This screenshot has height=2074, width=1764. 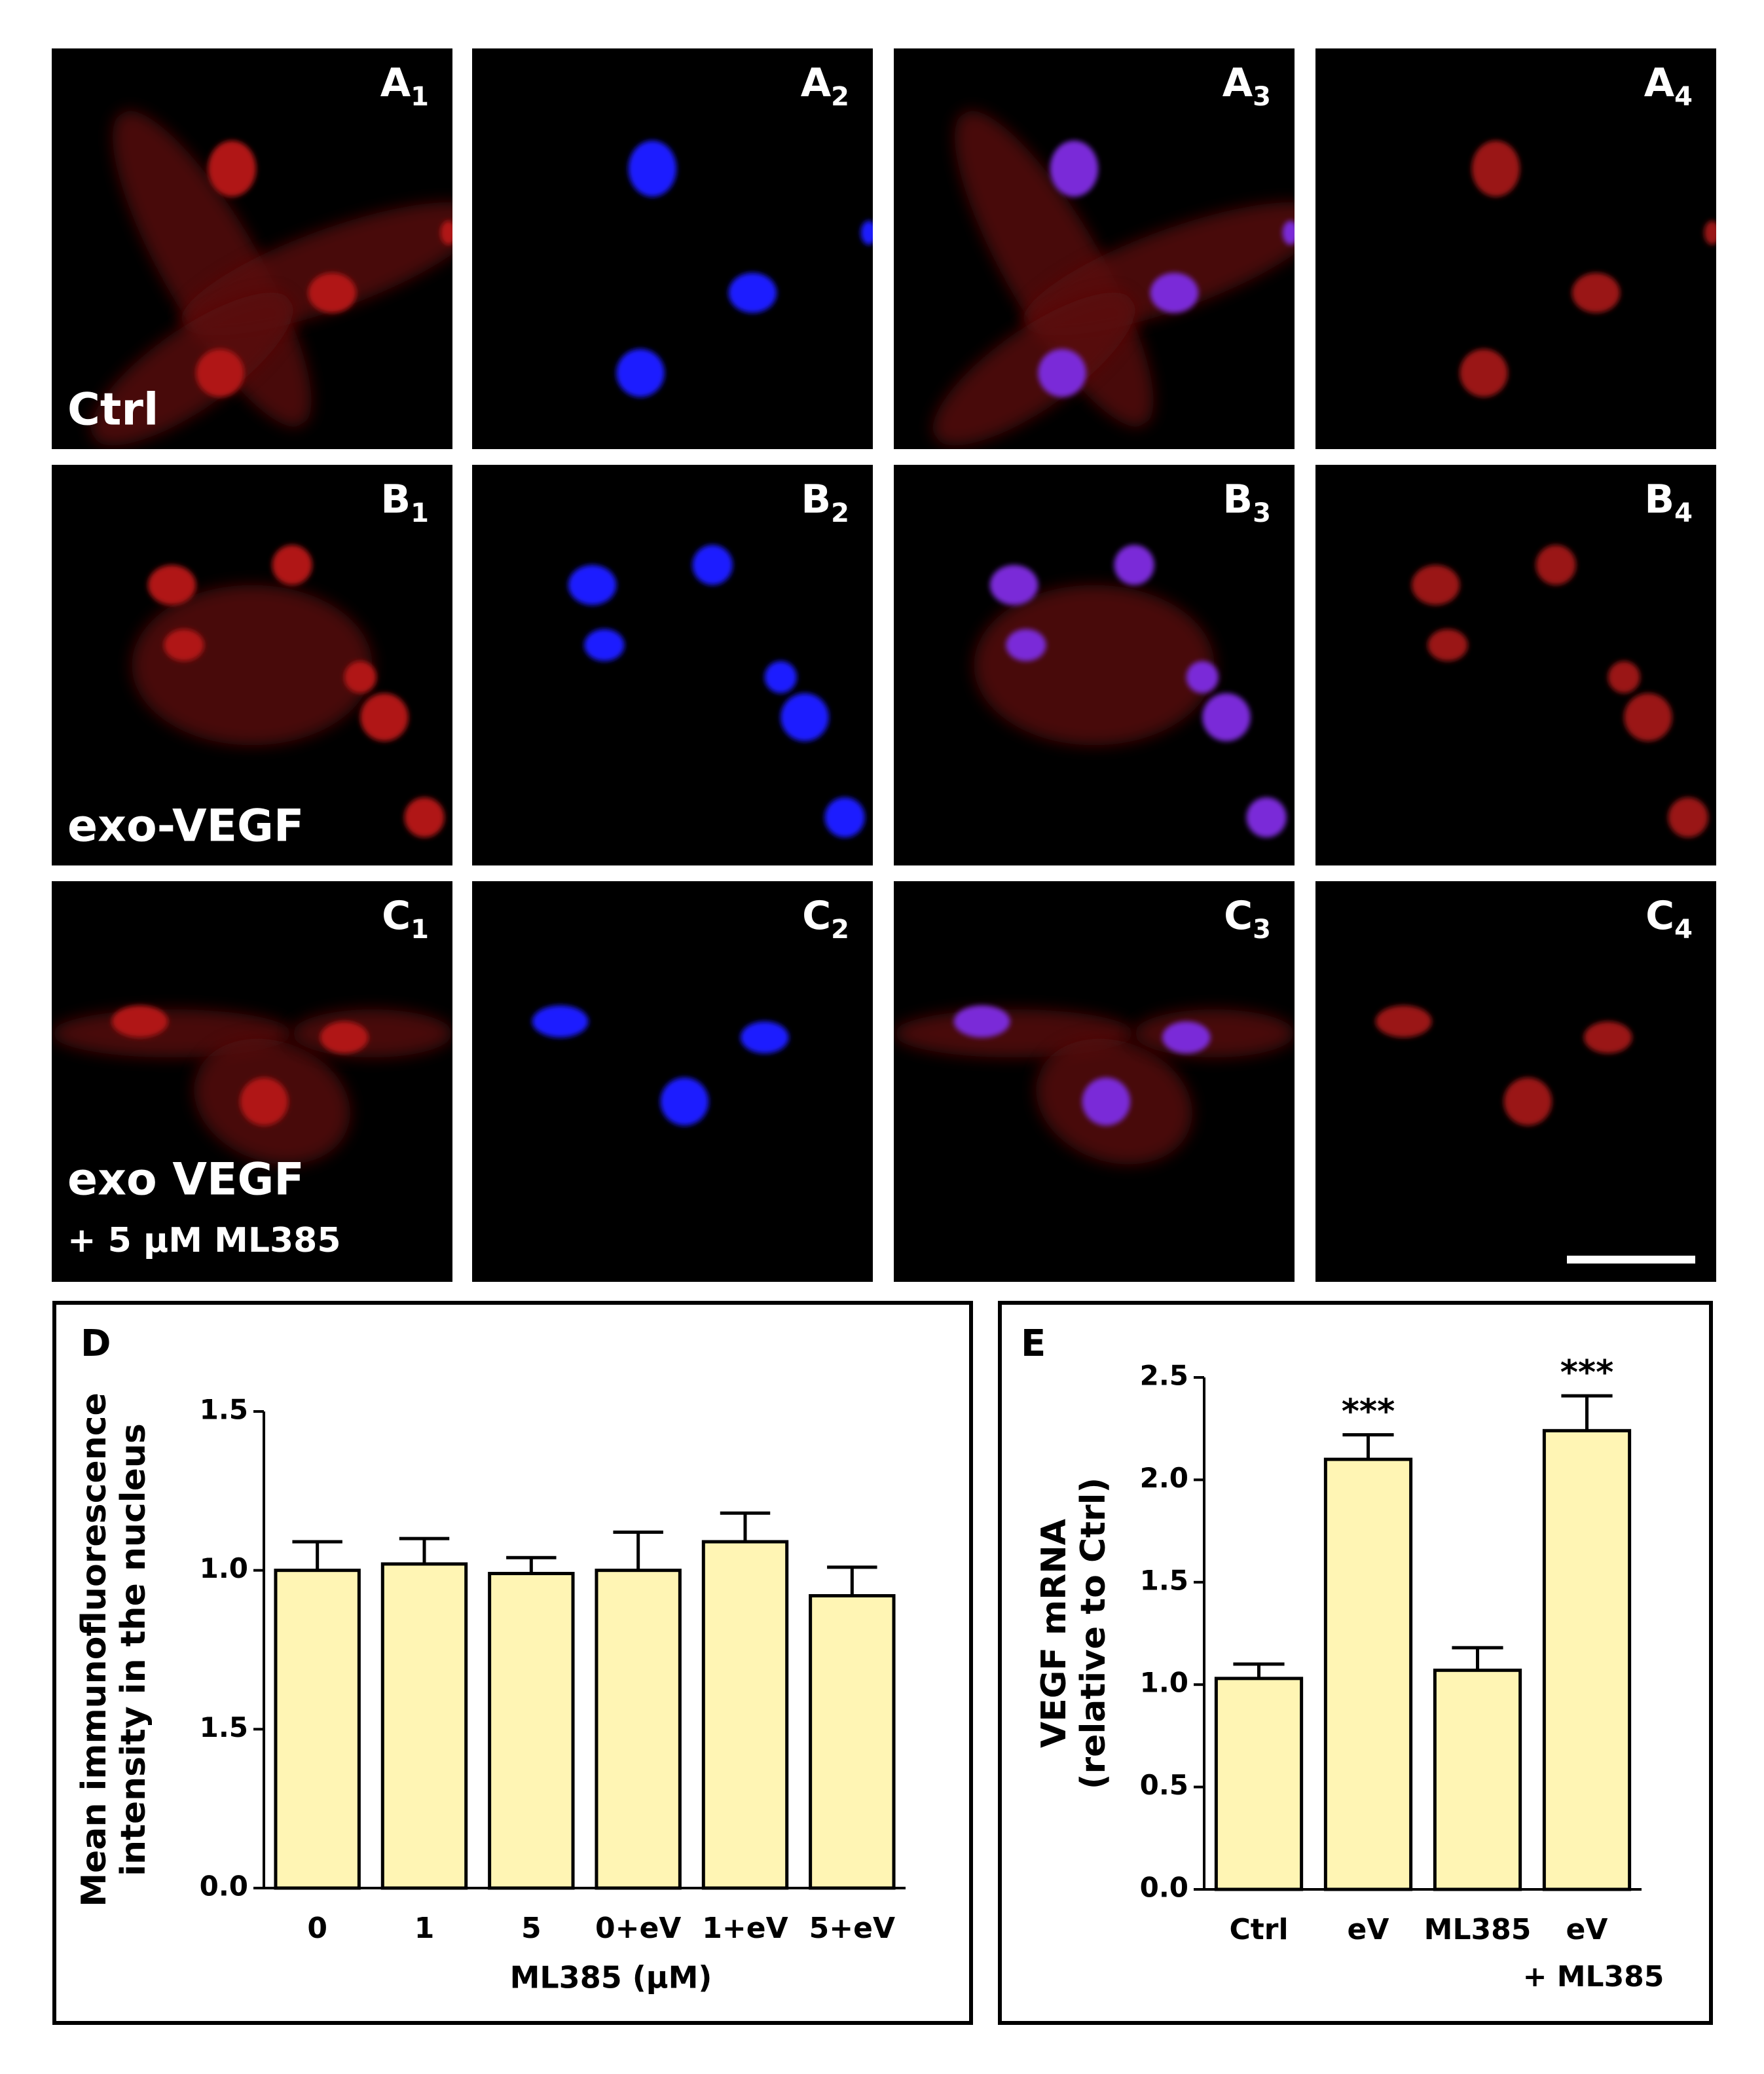 I want to click on panel-label: B1, so click(x=404, y=502).